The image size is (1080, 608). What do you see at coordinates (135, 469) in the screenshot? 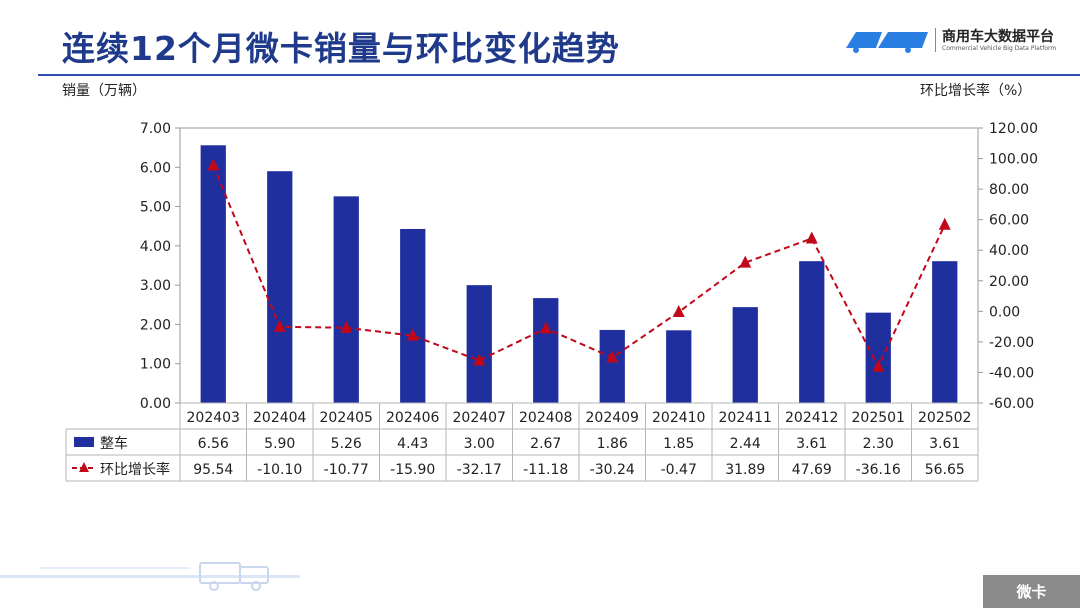
I see `legend-line-label: 环比增长率` at bounding box center [135, 469].